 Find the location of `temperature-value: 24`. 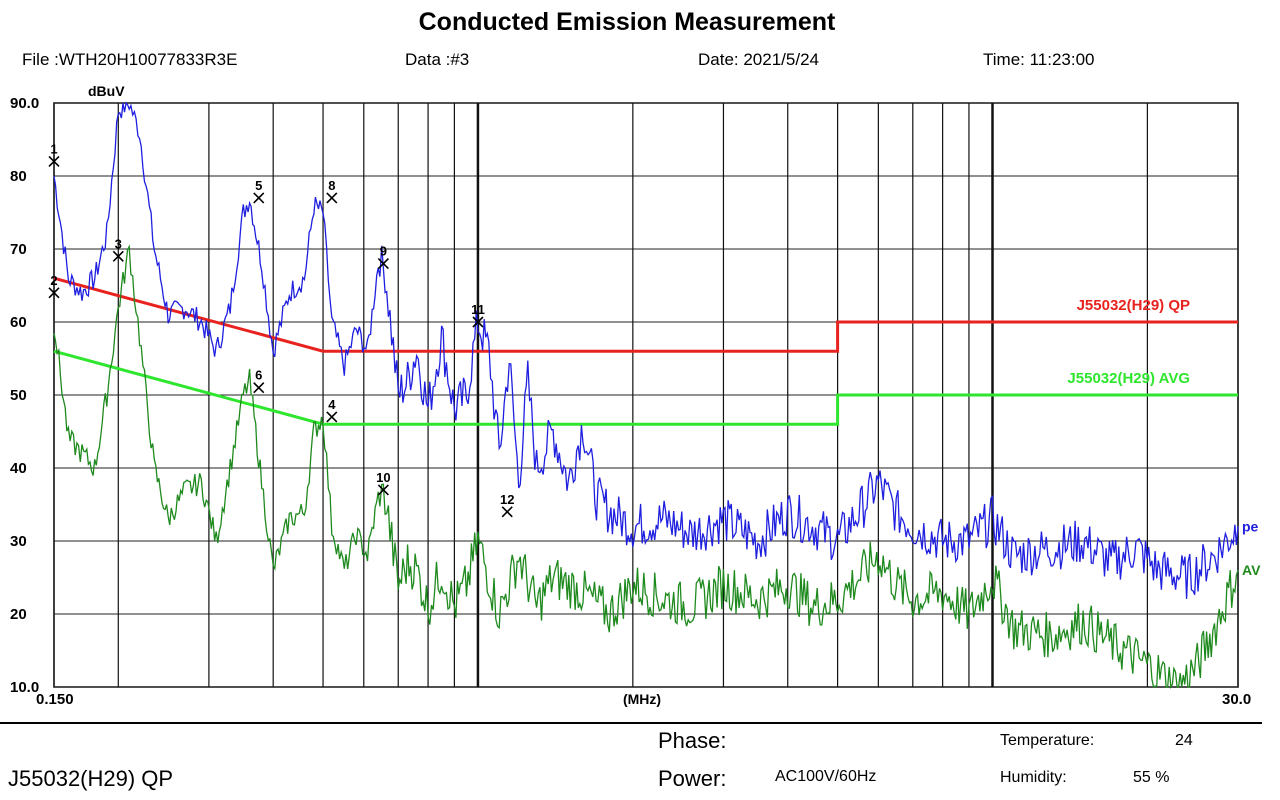

temperature-value: 24 is located at coordinates (1184, 740).